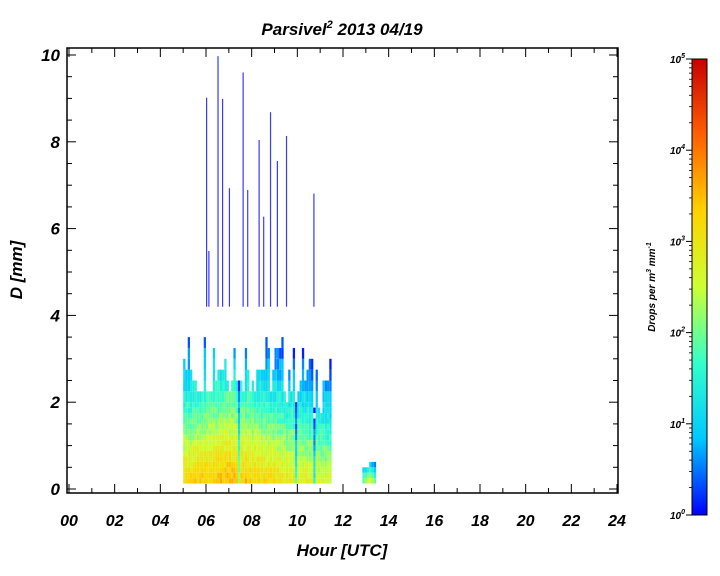 Image resolution: width=720 pixels, height=576 pixels. What do you see at coordinates (434, 521) in the screenshot?
I see `x-tick-label: 16` at bounding box center [434, 521].